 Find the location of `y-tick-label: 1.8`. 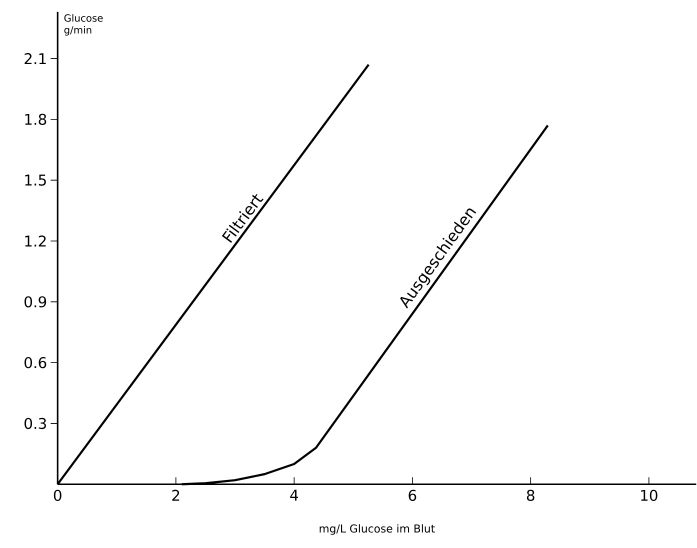

y-tick-label: 1.8 is located at coordinates (35, 120).